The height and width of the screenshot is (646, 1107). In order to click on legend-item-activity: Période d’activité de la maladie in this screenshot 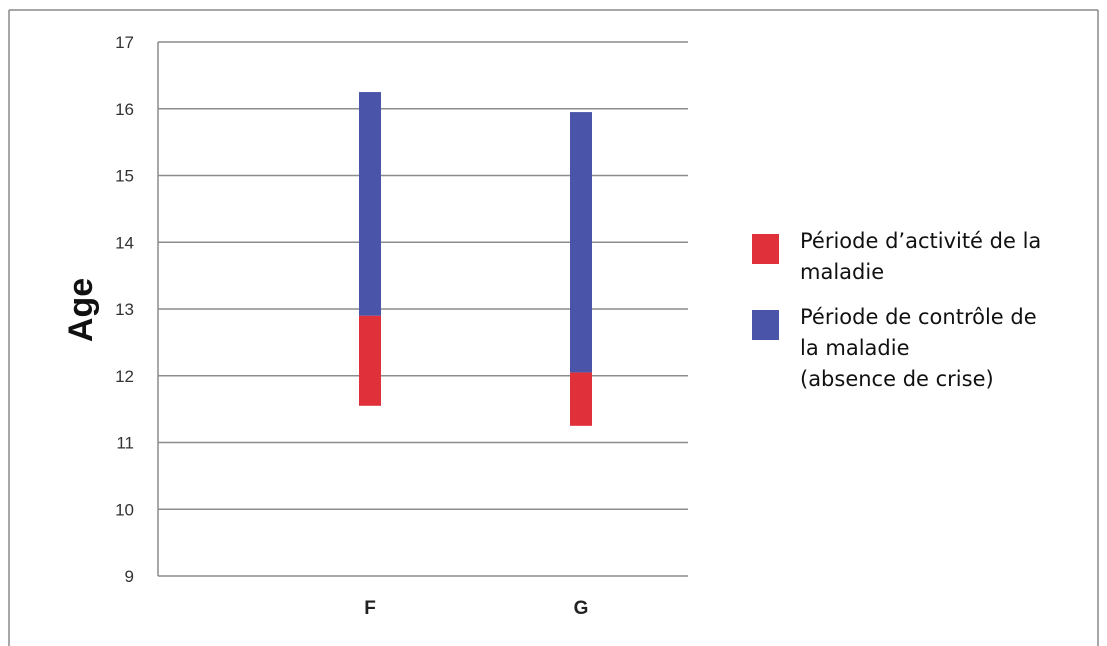, I will do `click(922, 257)`.